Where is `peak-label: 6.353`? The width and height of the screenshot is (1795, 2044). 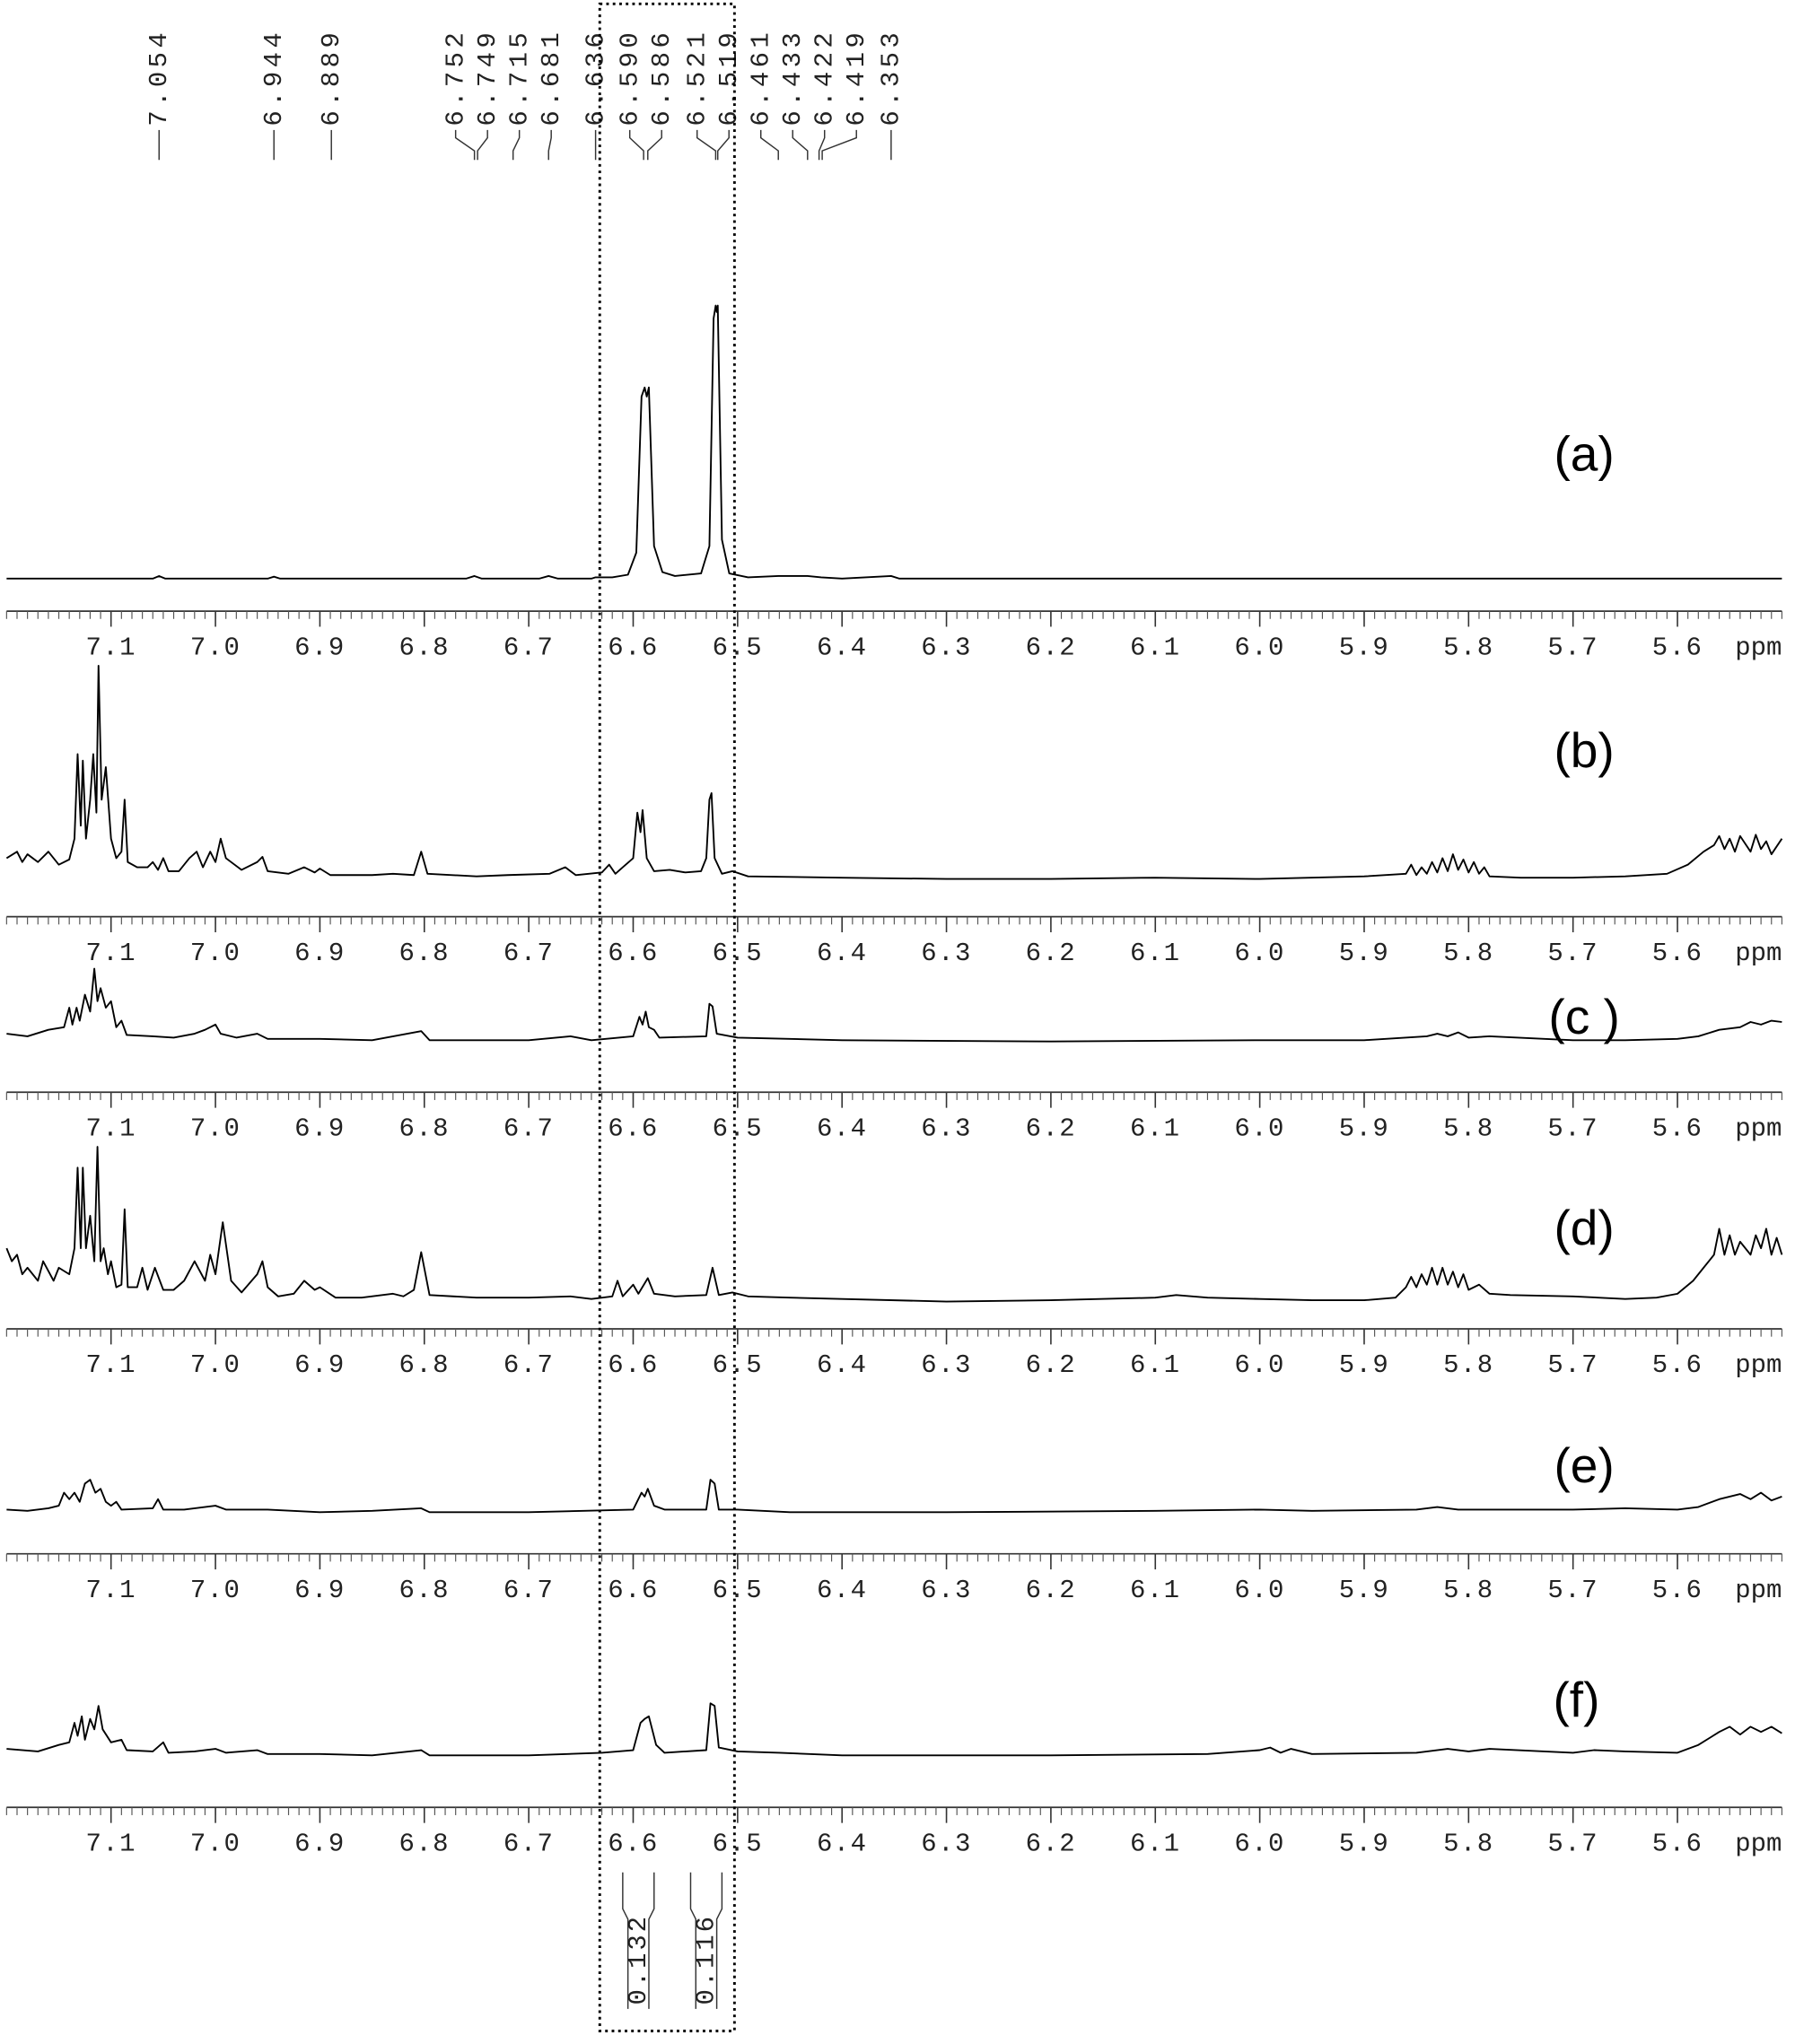 peak-label: 6.353 is located at coordinates (891, 78).